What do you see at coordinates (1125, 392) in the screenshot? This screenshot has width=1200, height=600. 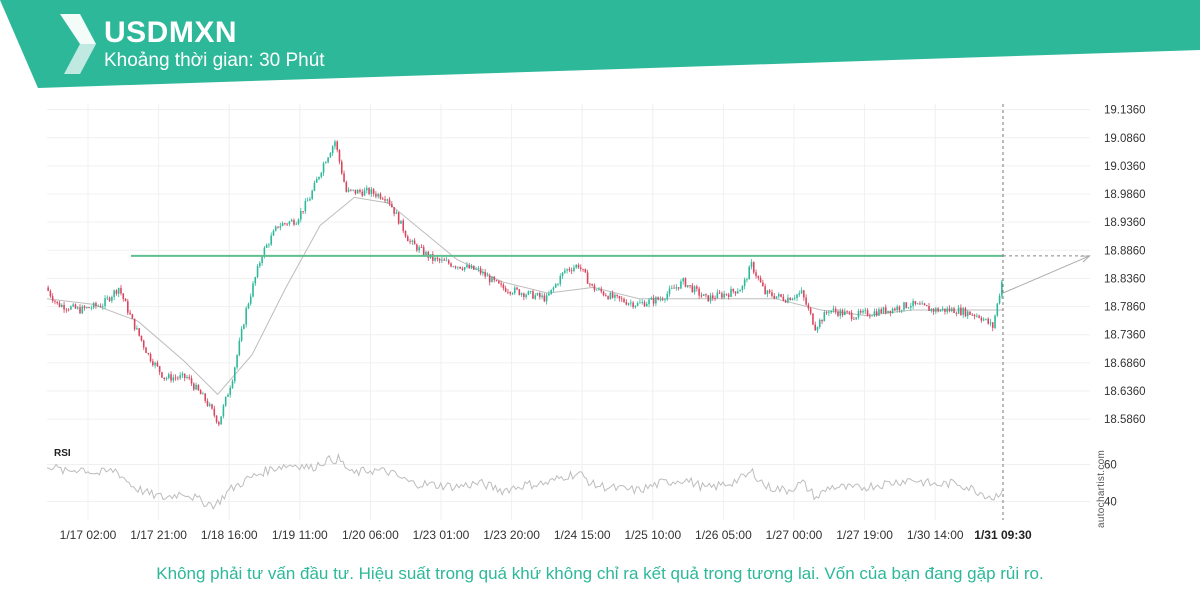 I see `price-tick-label: 18.6360` at bounding box center [1125, 392].